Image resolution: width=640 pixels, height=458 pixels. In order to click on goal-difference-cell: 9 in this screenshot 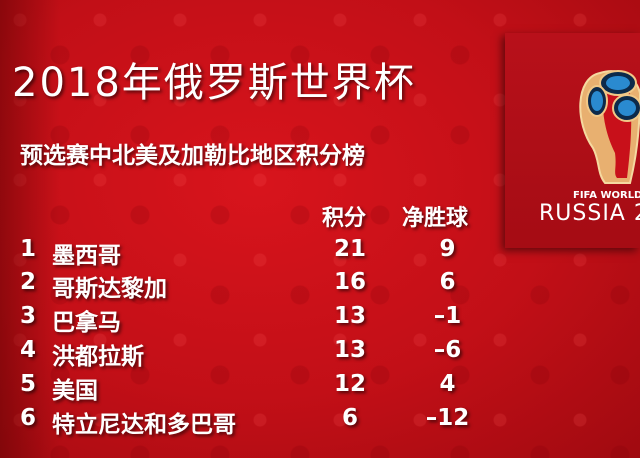, I will do `click(447, 249)`.